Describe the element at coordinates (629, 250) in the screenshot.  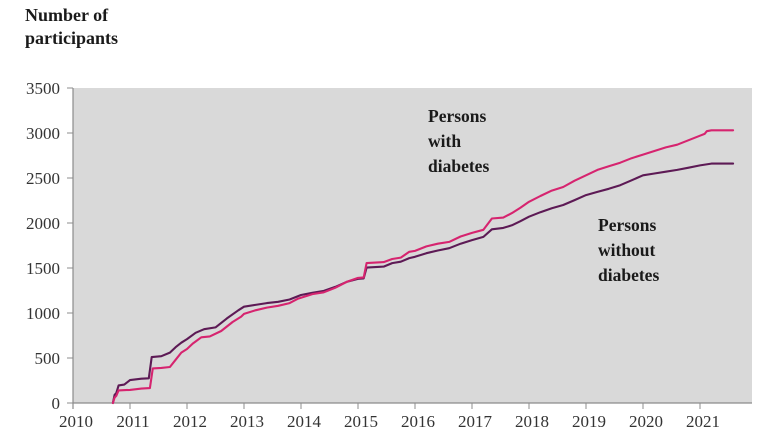
I see `series-label-without-diabetes: Persons without diabetes` at that location.